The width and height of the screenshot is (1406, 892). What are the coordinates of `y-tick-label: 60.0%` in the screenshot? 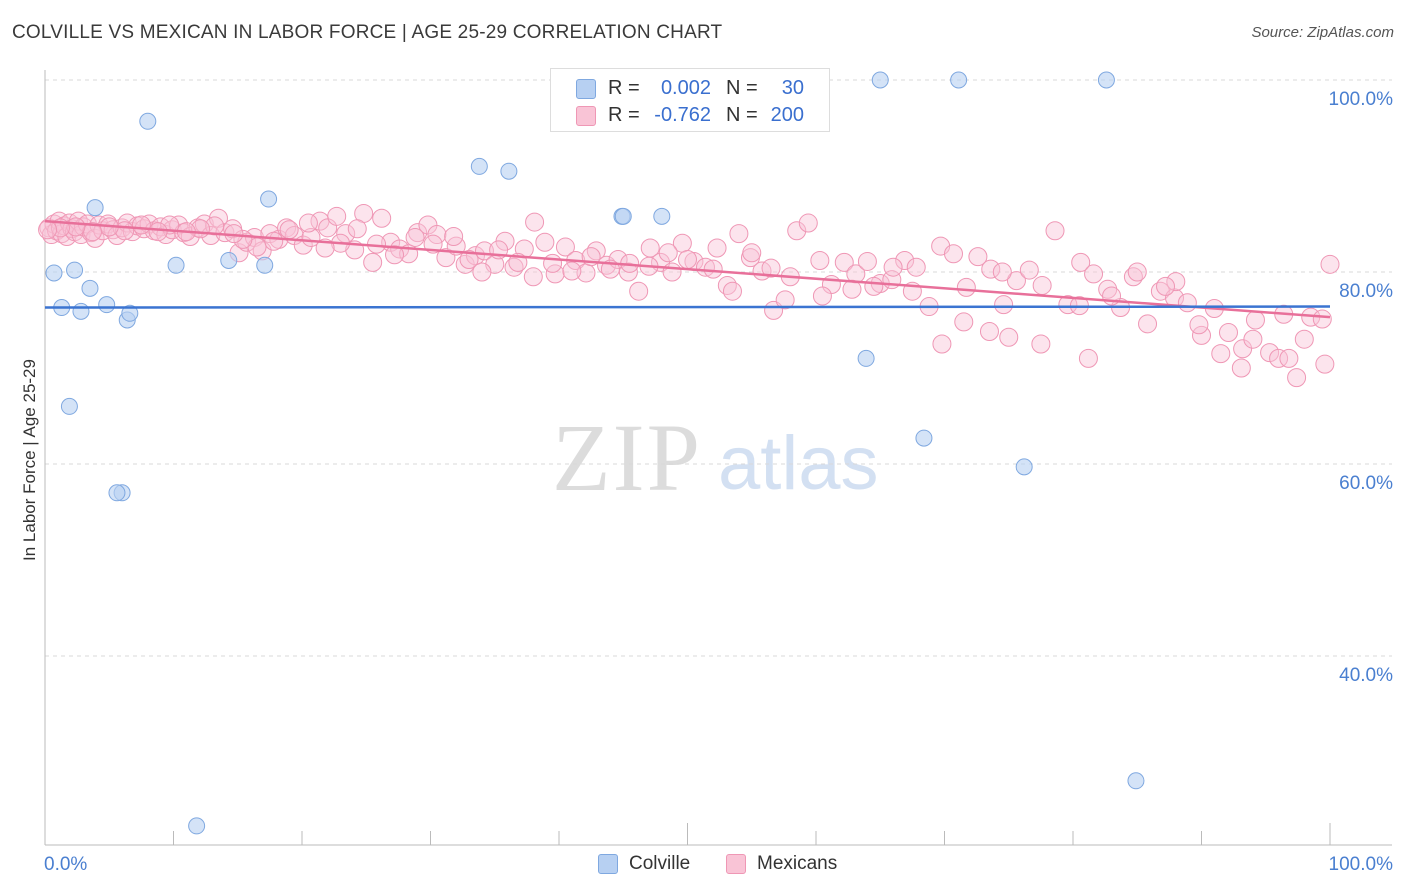 It's located at (1366, 483).